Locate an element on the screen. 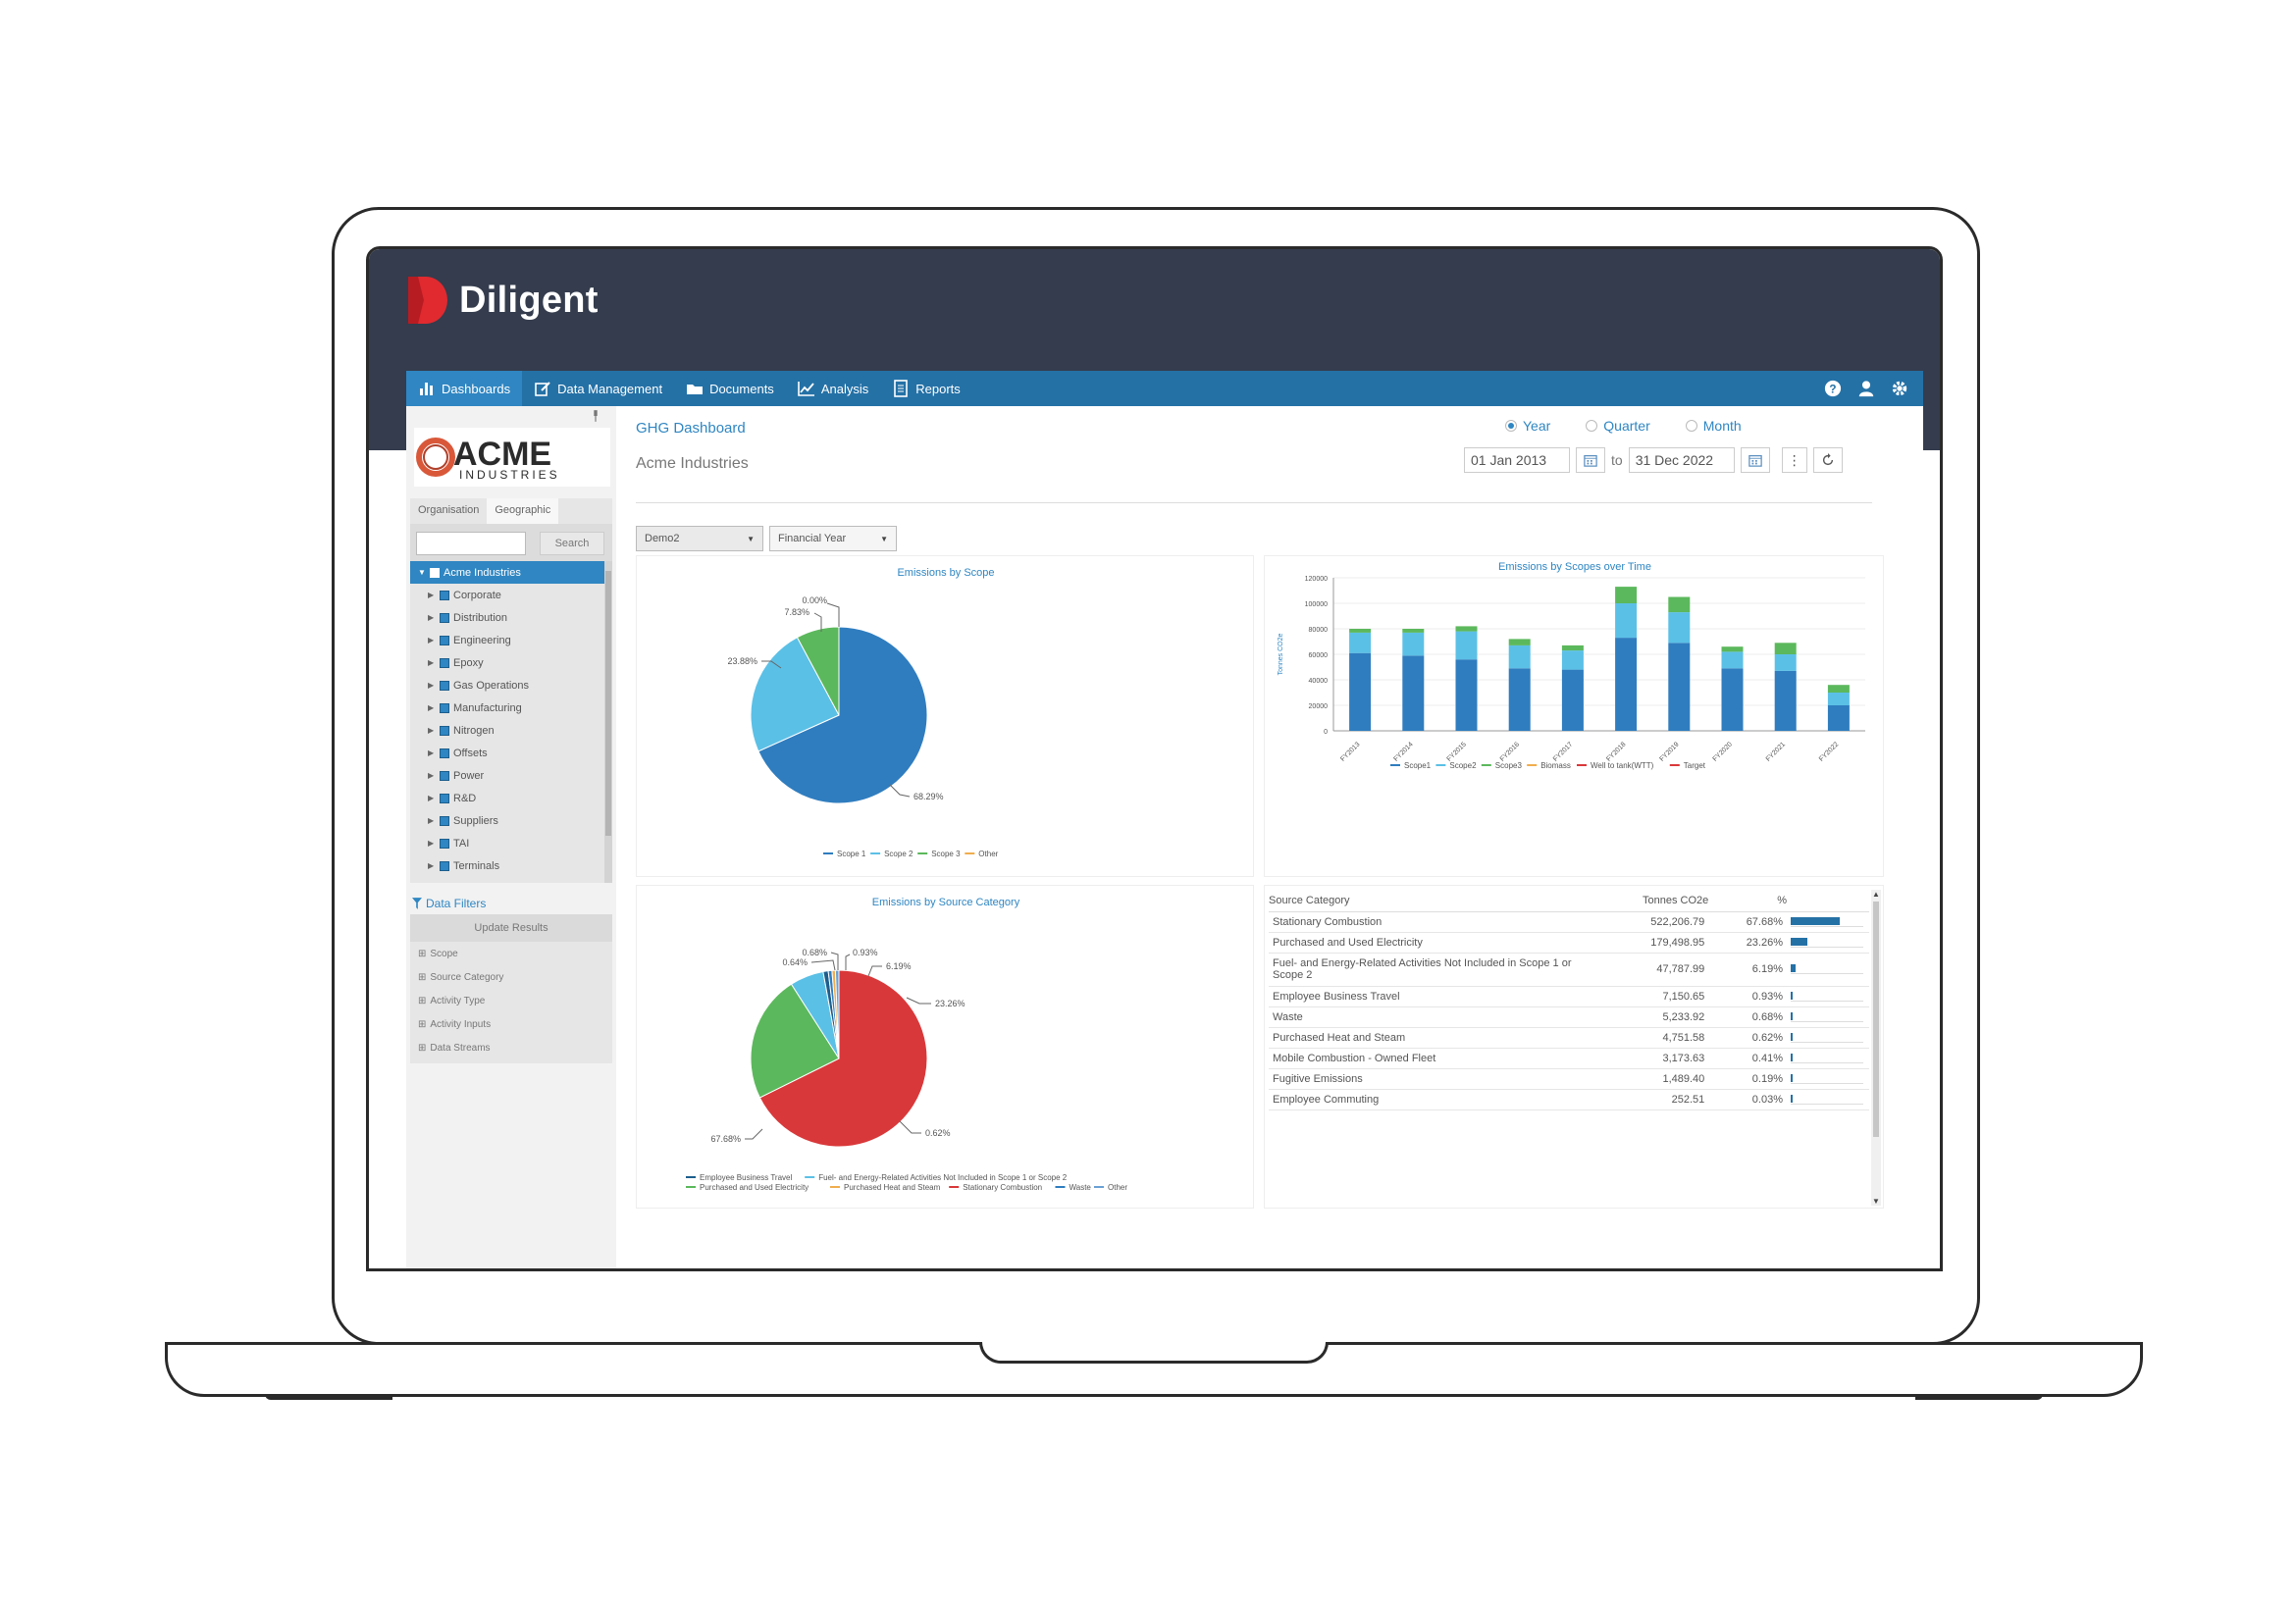  tree-item: ▶ R&D is located at coordinates (511, 798).